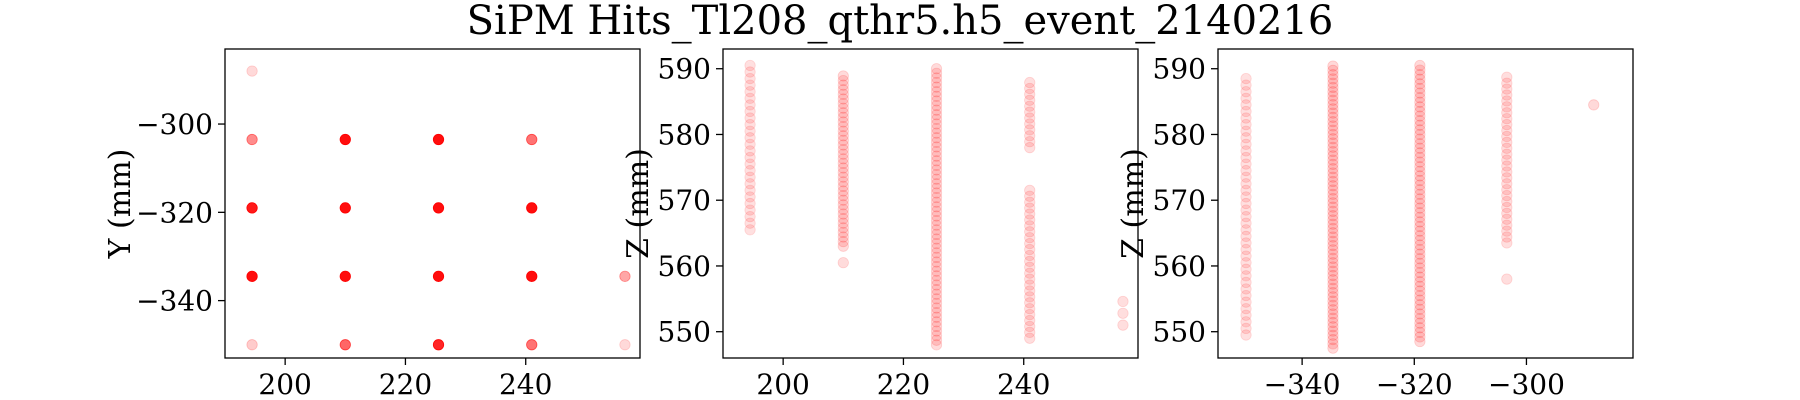  I want to click on y-tick-label: 560, so click(1179, 266).